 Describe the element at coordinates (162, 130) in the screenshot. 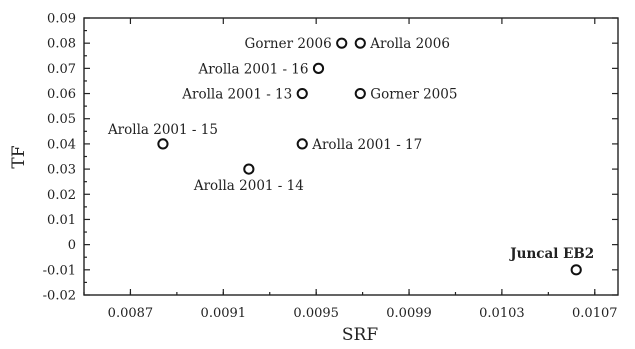

I see `point-label: Arolla 2001 - 15` at that location.